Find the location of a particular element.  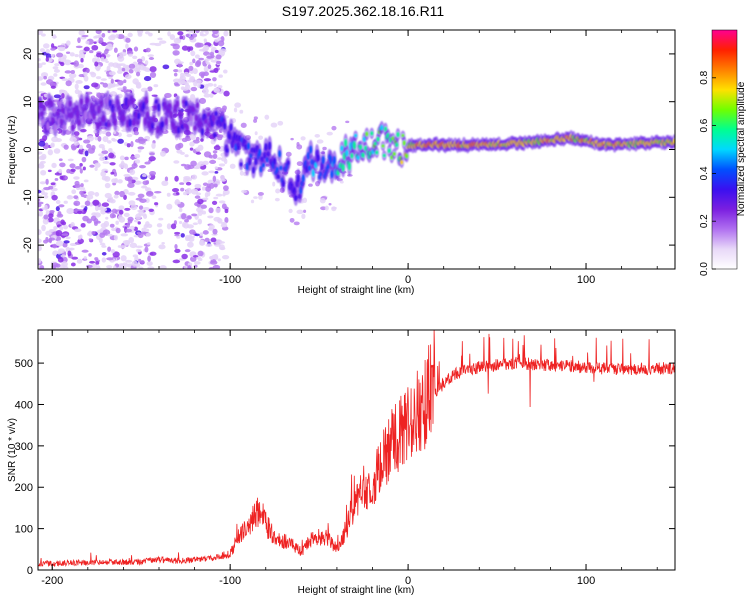

snr-xtick-label: 0 is located at coordinates (408, 581).